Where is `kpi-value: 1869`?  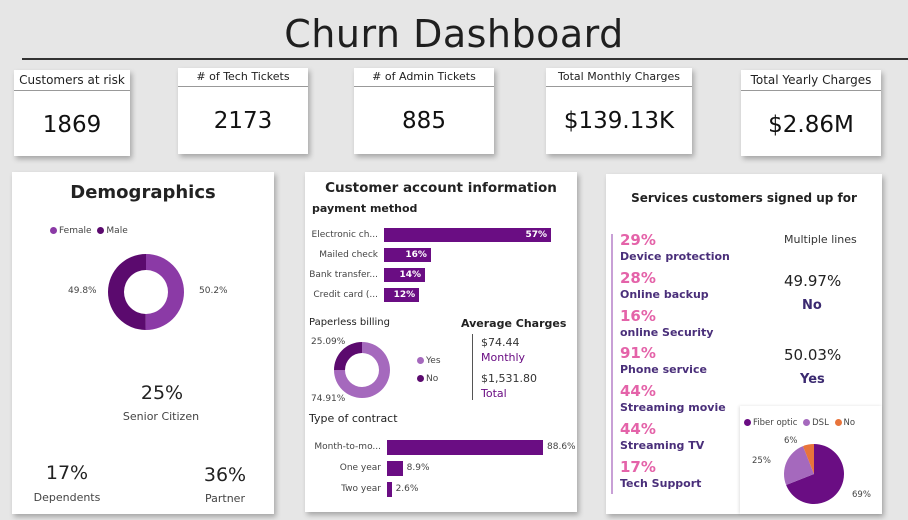 kpi-value: 1869 is located at coordinates (72, 125).